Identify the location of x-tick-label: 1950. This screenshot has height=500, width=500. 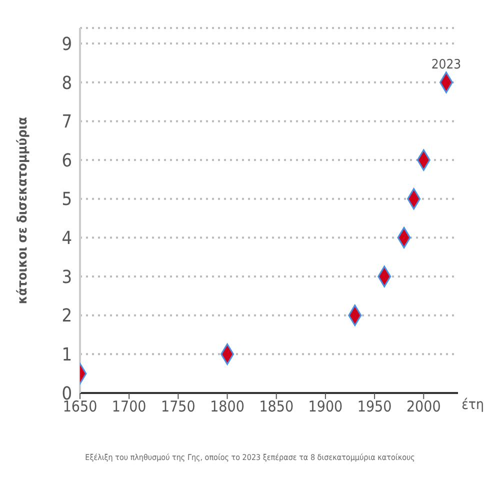
(374, 407).